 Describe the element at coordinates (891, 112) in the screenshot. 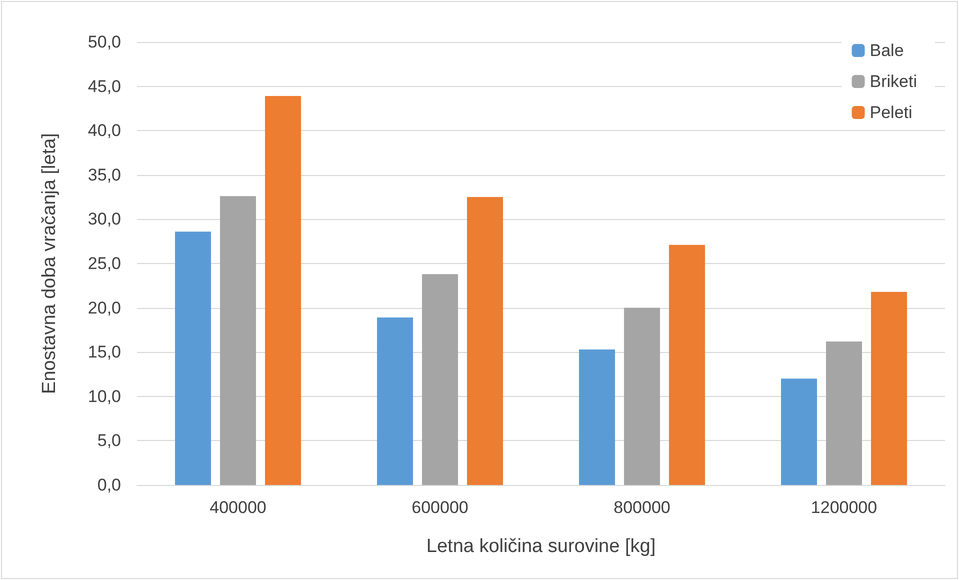

I see `legend-label: Peleti` at that location.